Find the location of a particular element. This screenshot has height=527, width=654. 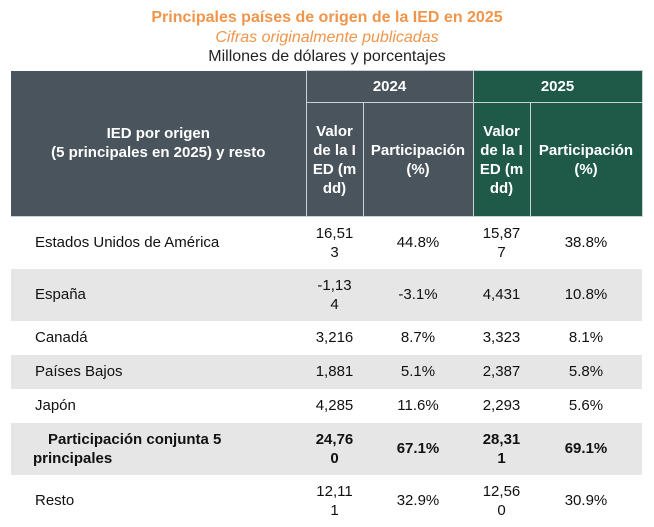

share-2025: 69.1% is located at coordinates (586, 448).